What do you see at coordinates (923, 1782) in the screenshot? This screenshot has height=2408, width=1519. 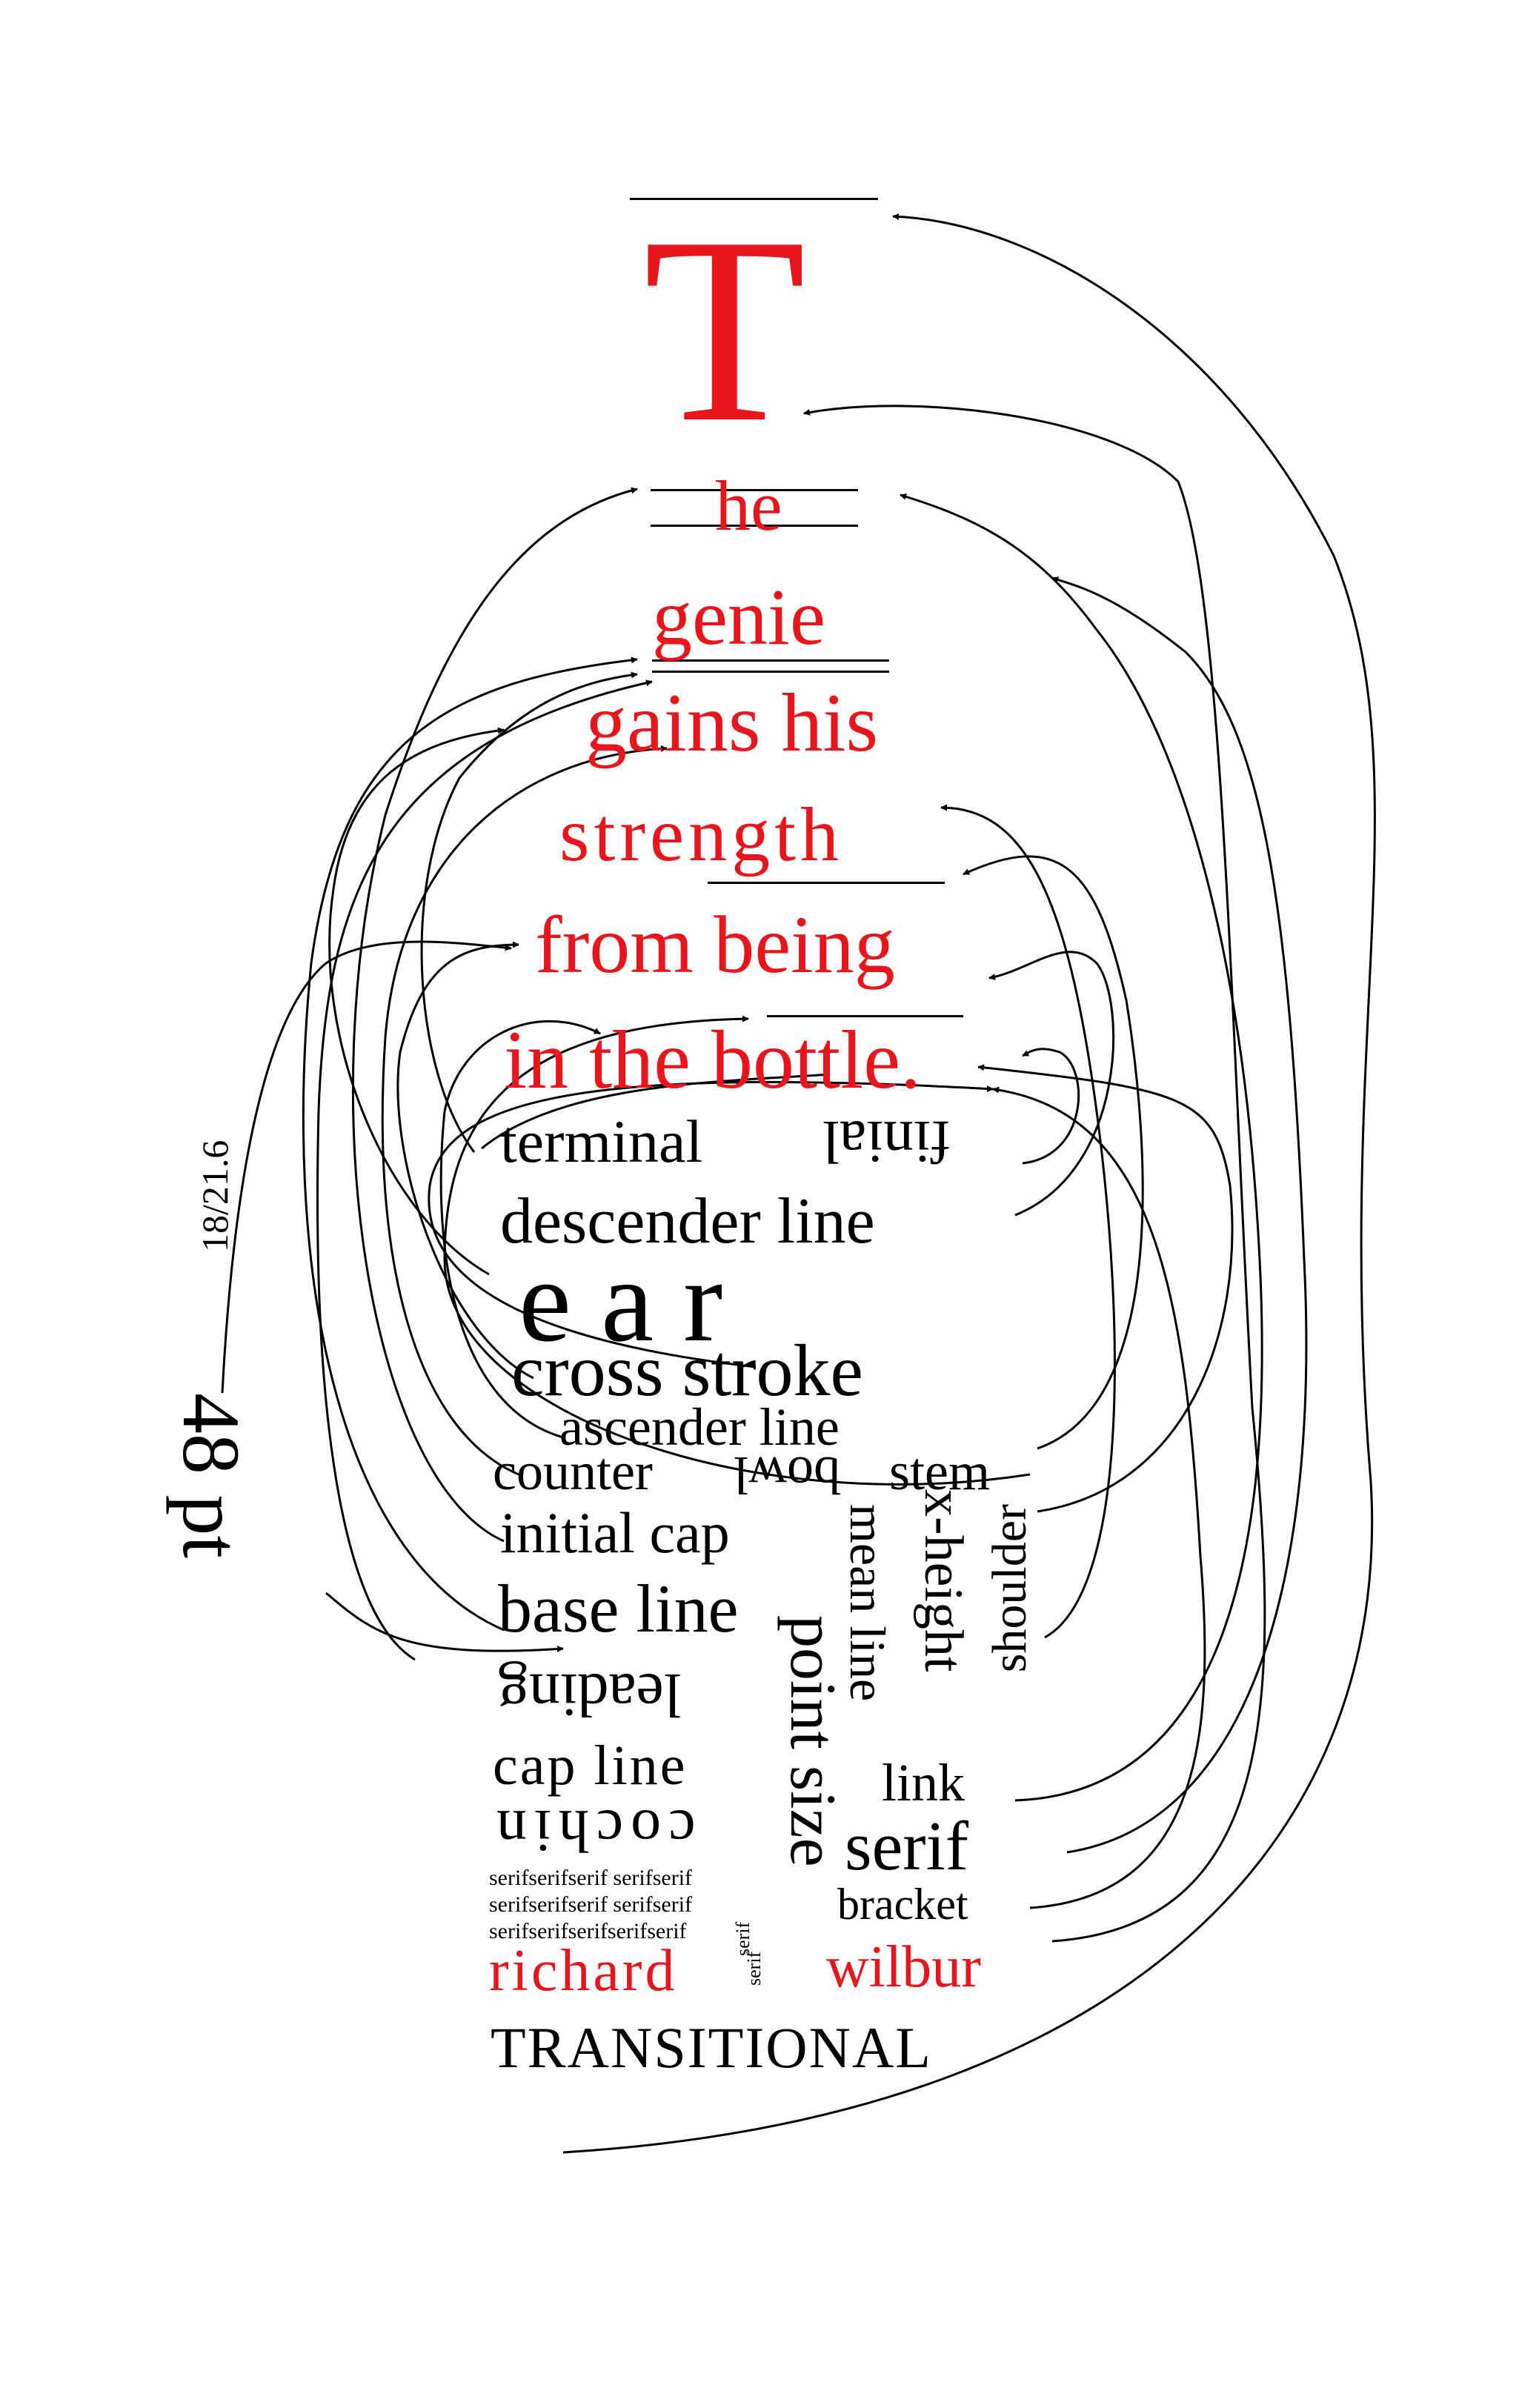 I see `term-link: link` at bounding box center [923, 1782].